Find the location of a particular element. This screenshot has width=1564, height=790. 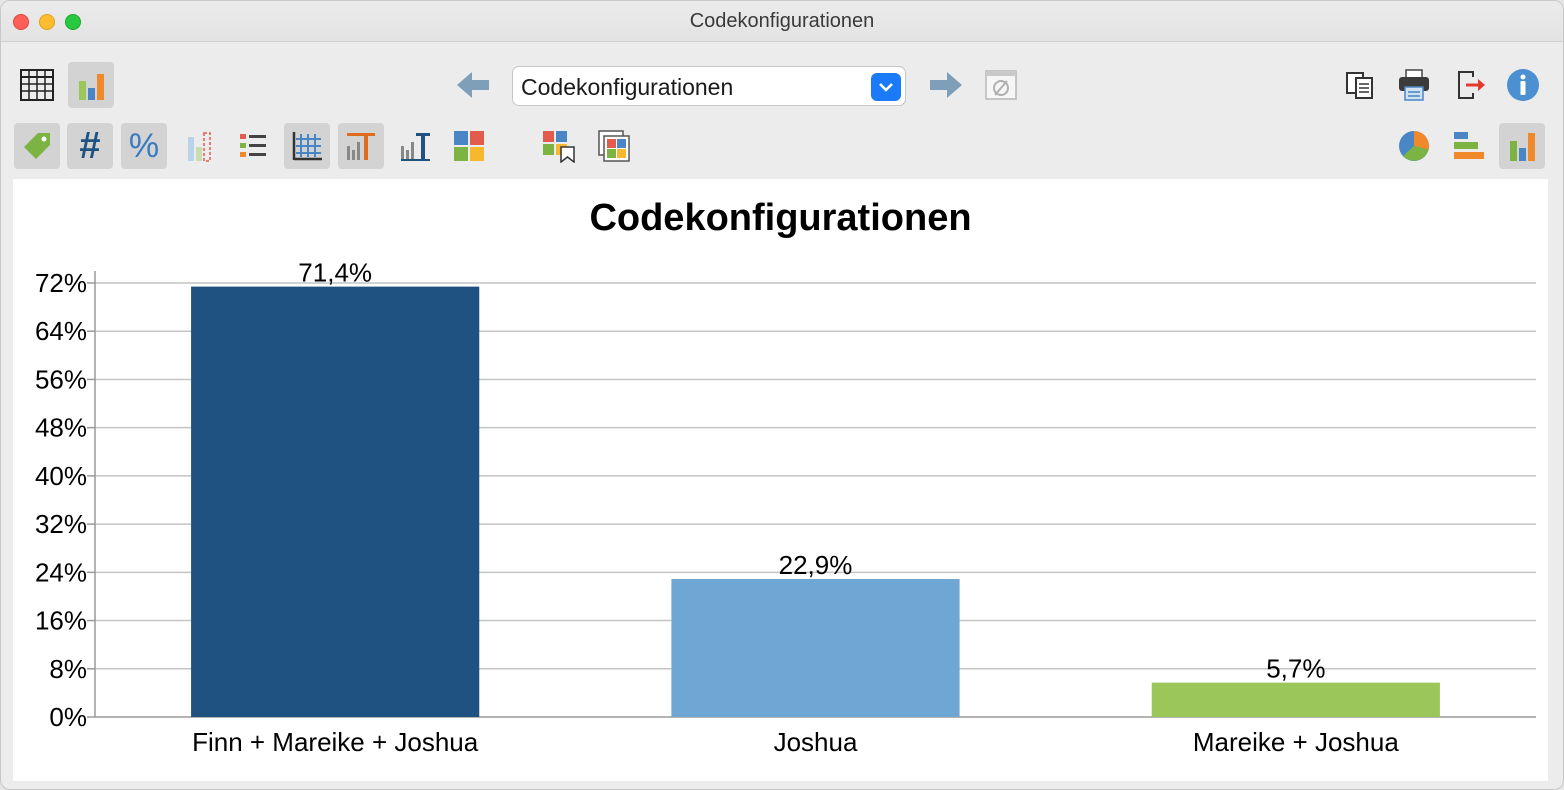

x-tick-label: Mareike + Joshua is located at coordinates (1296, 742).